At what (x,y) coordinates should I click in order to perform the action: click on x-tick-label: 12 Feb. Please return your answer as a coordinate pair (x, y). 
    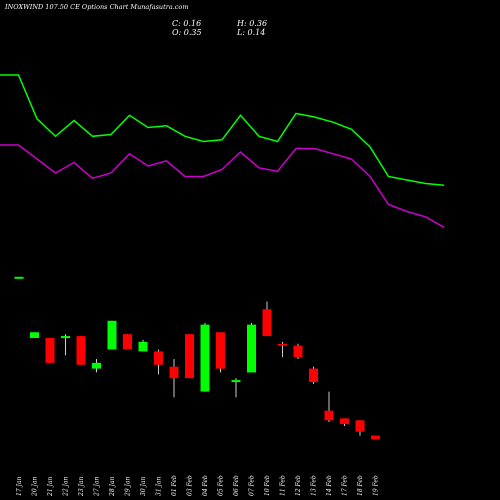
    Looking at the image, I should click on (298, 485).